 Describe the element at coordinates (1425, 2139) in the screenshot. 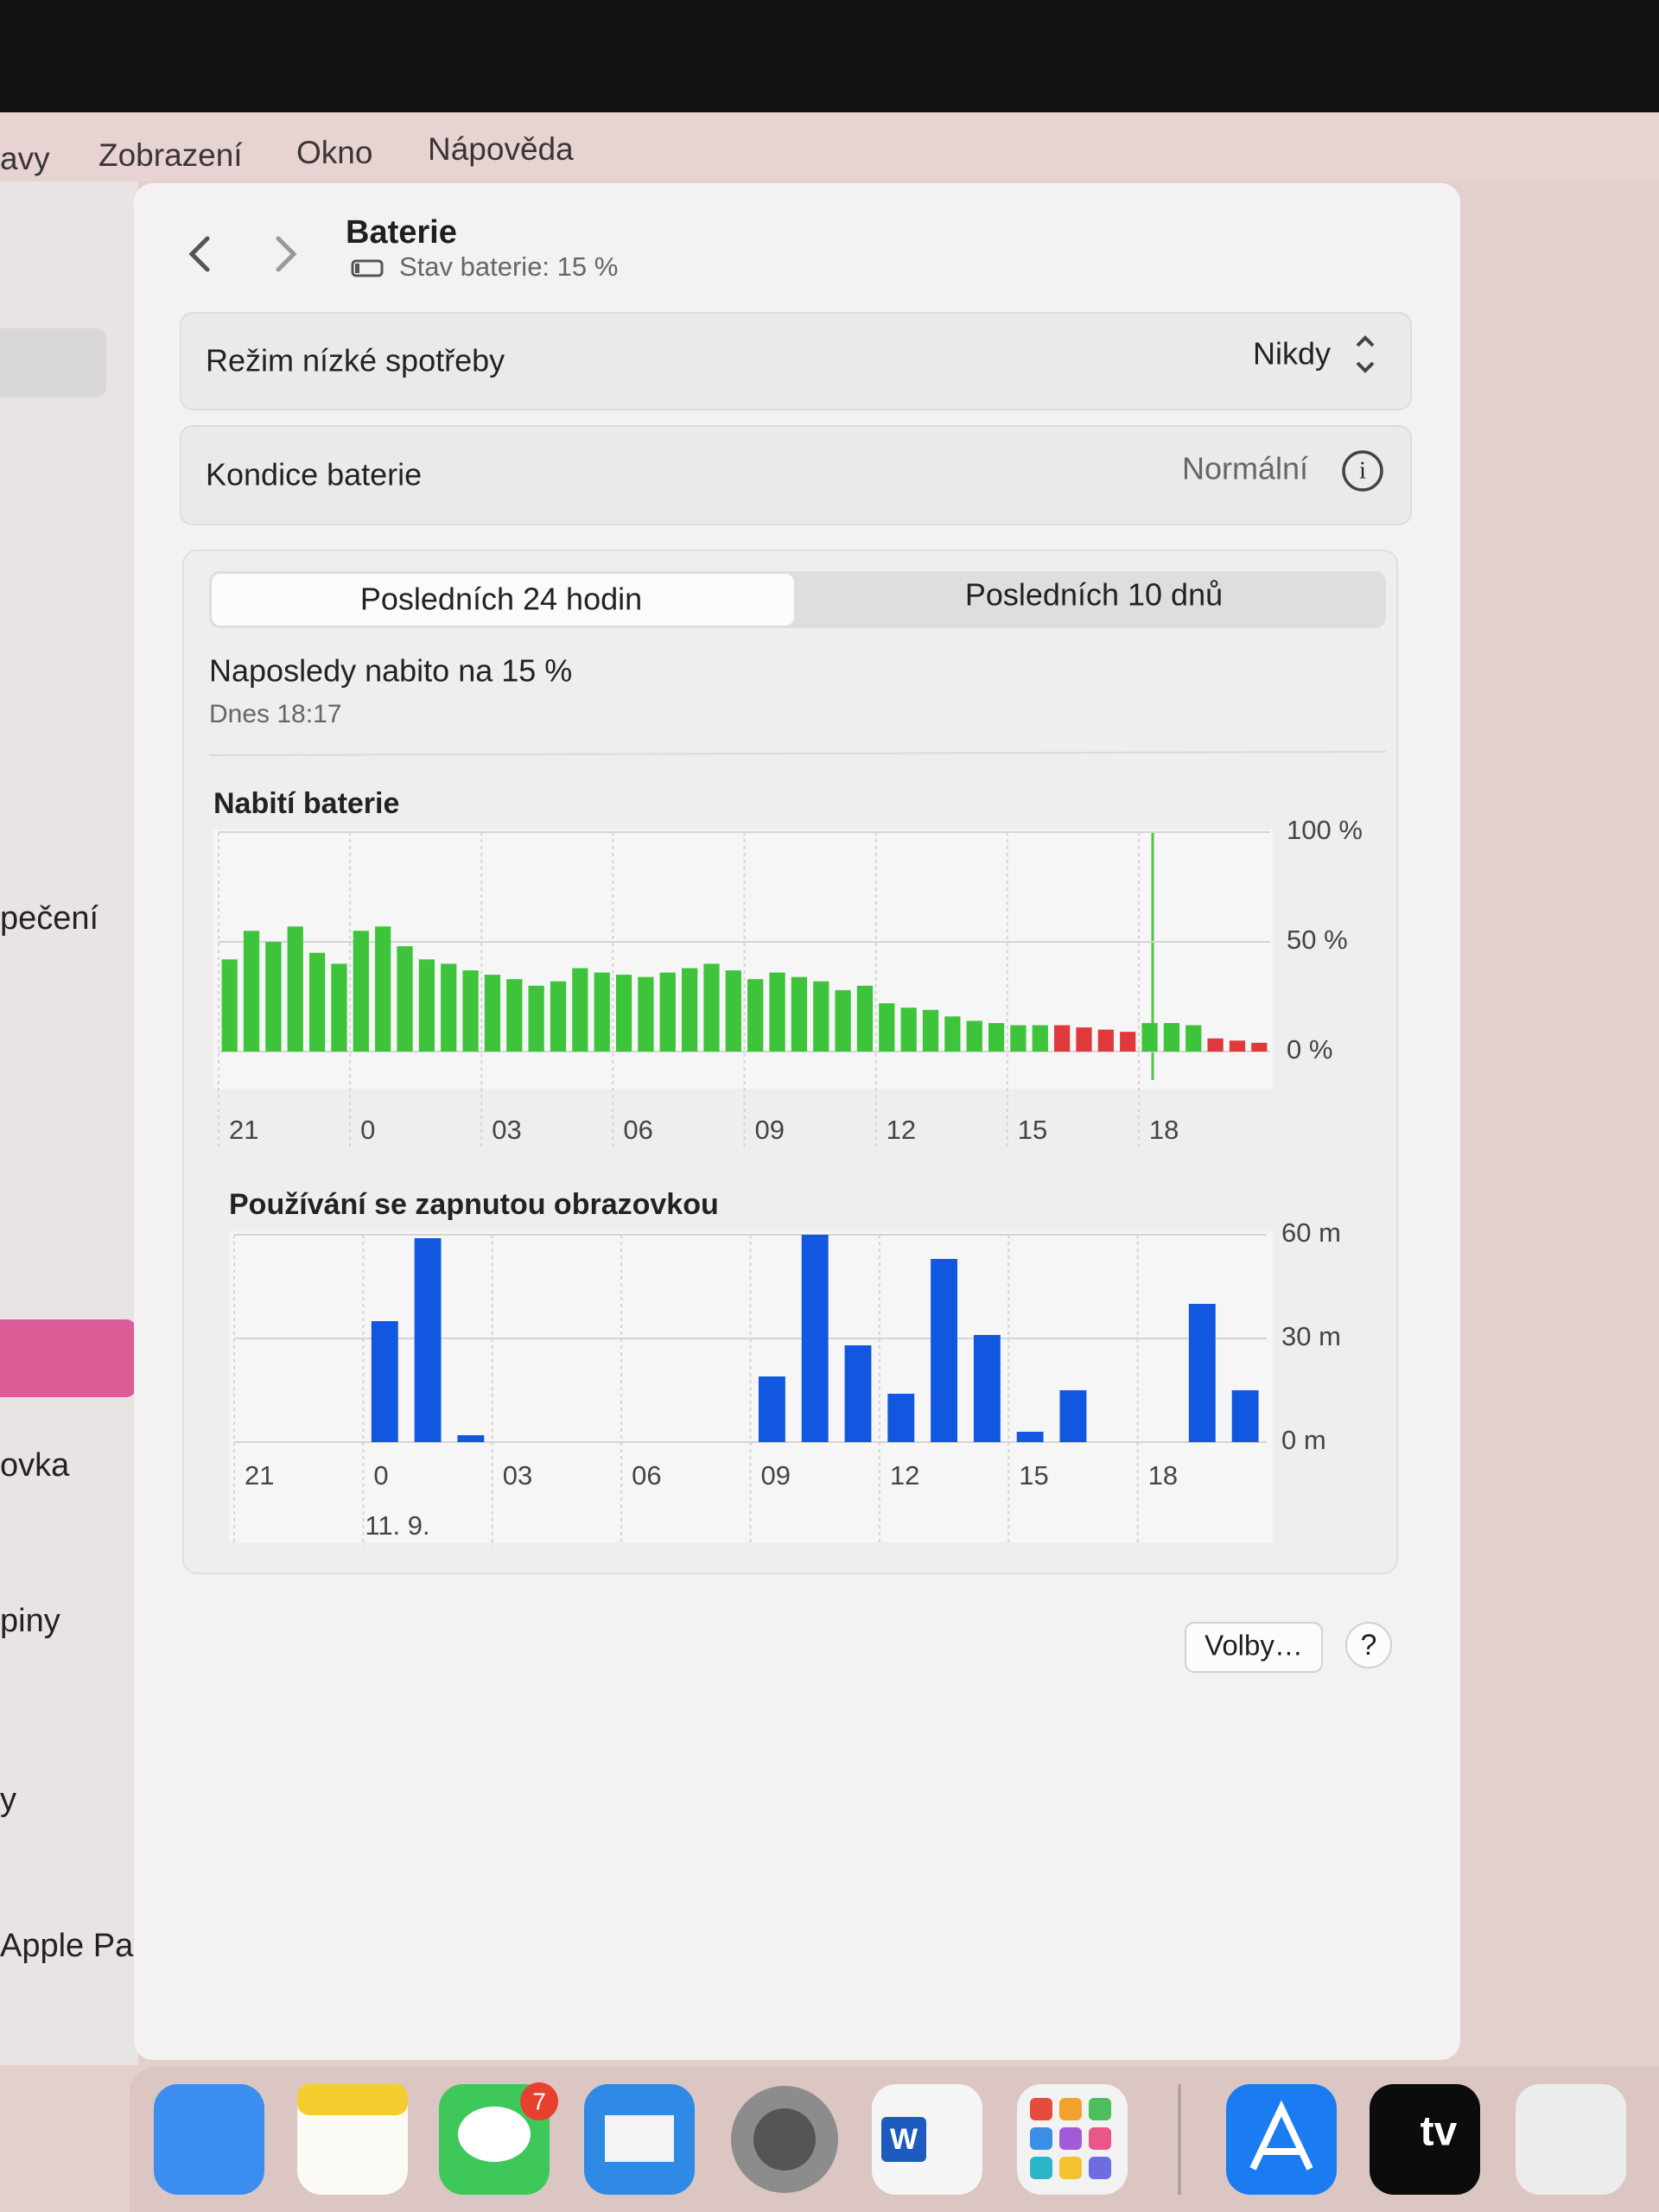

I see `dock-tv` at that location.